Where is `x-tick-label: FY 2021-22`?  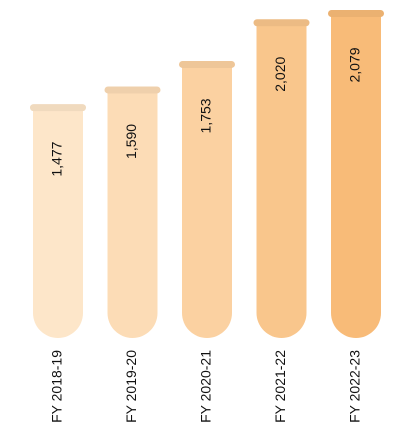
x-tick-label: FY 2021-22 is located at coordinates (280, 386).